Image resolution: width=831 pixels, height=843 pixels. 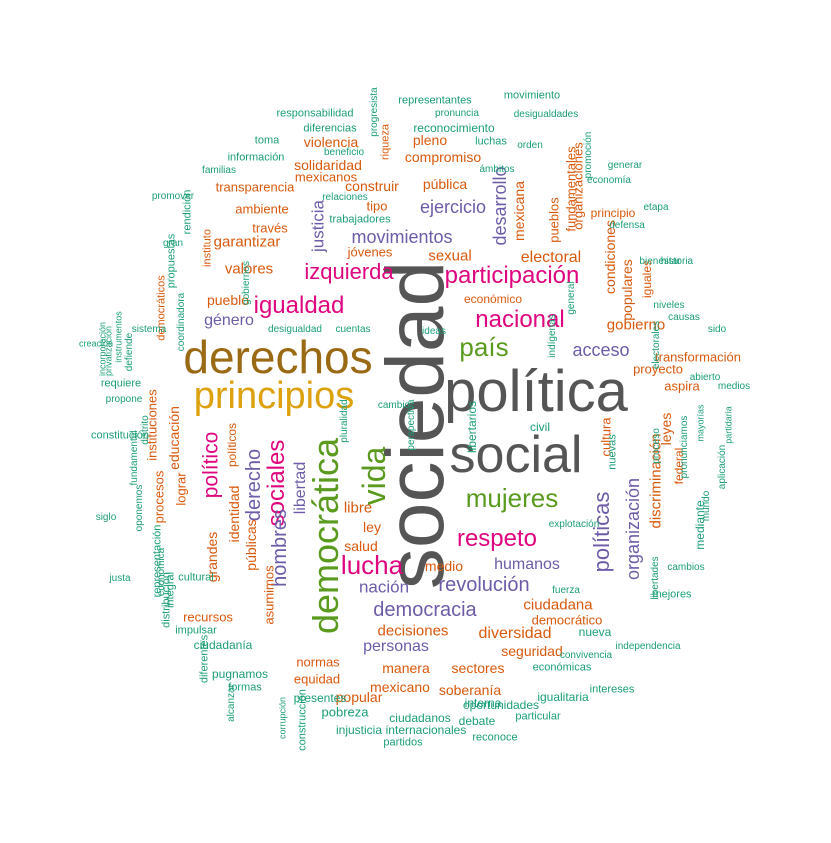 I want to click on word-32: organización, so click(x=633, y=529).